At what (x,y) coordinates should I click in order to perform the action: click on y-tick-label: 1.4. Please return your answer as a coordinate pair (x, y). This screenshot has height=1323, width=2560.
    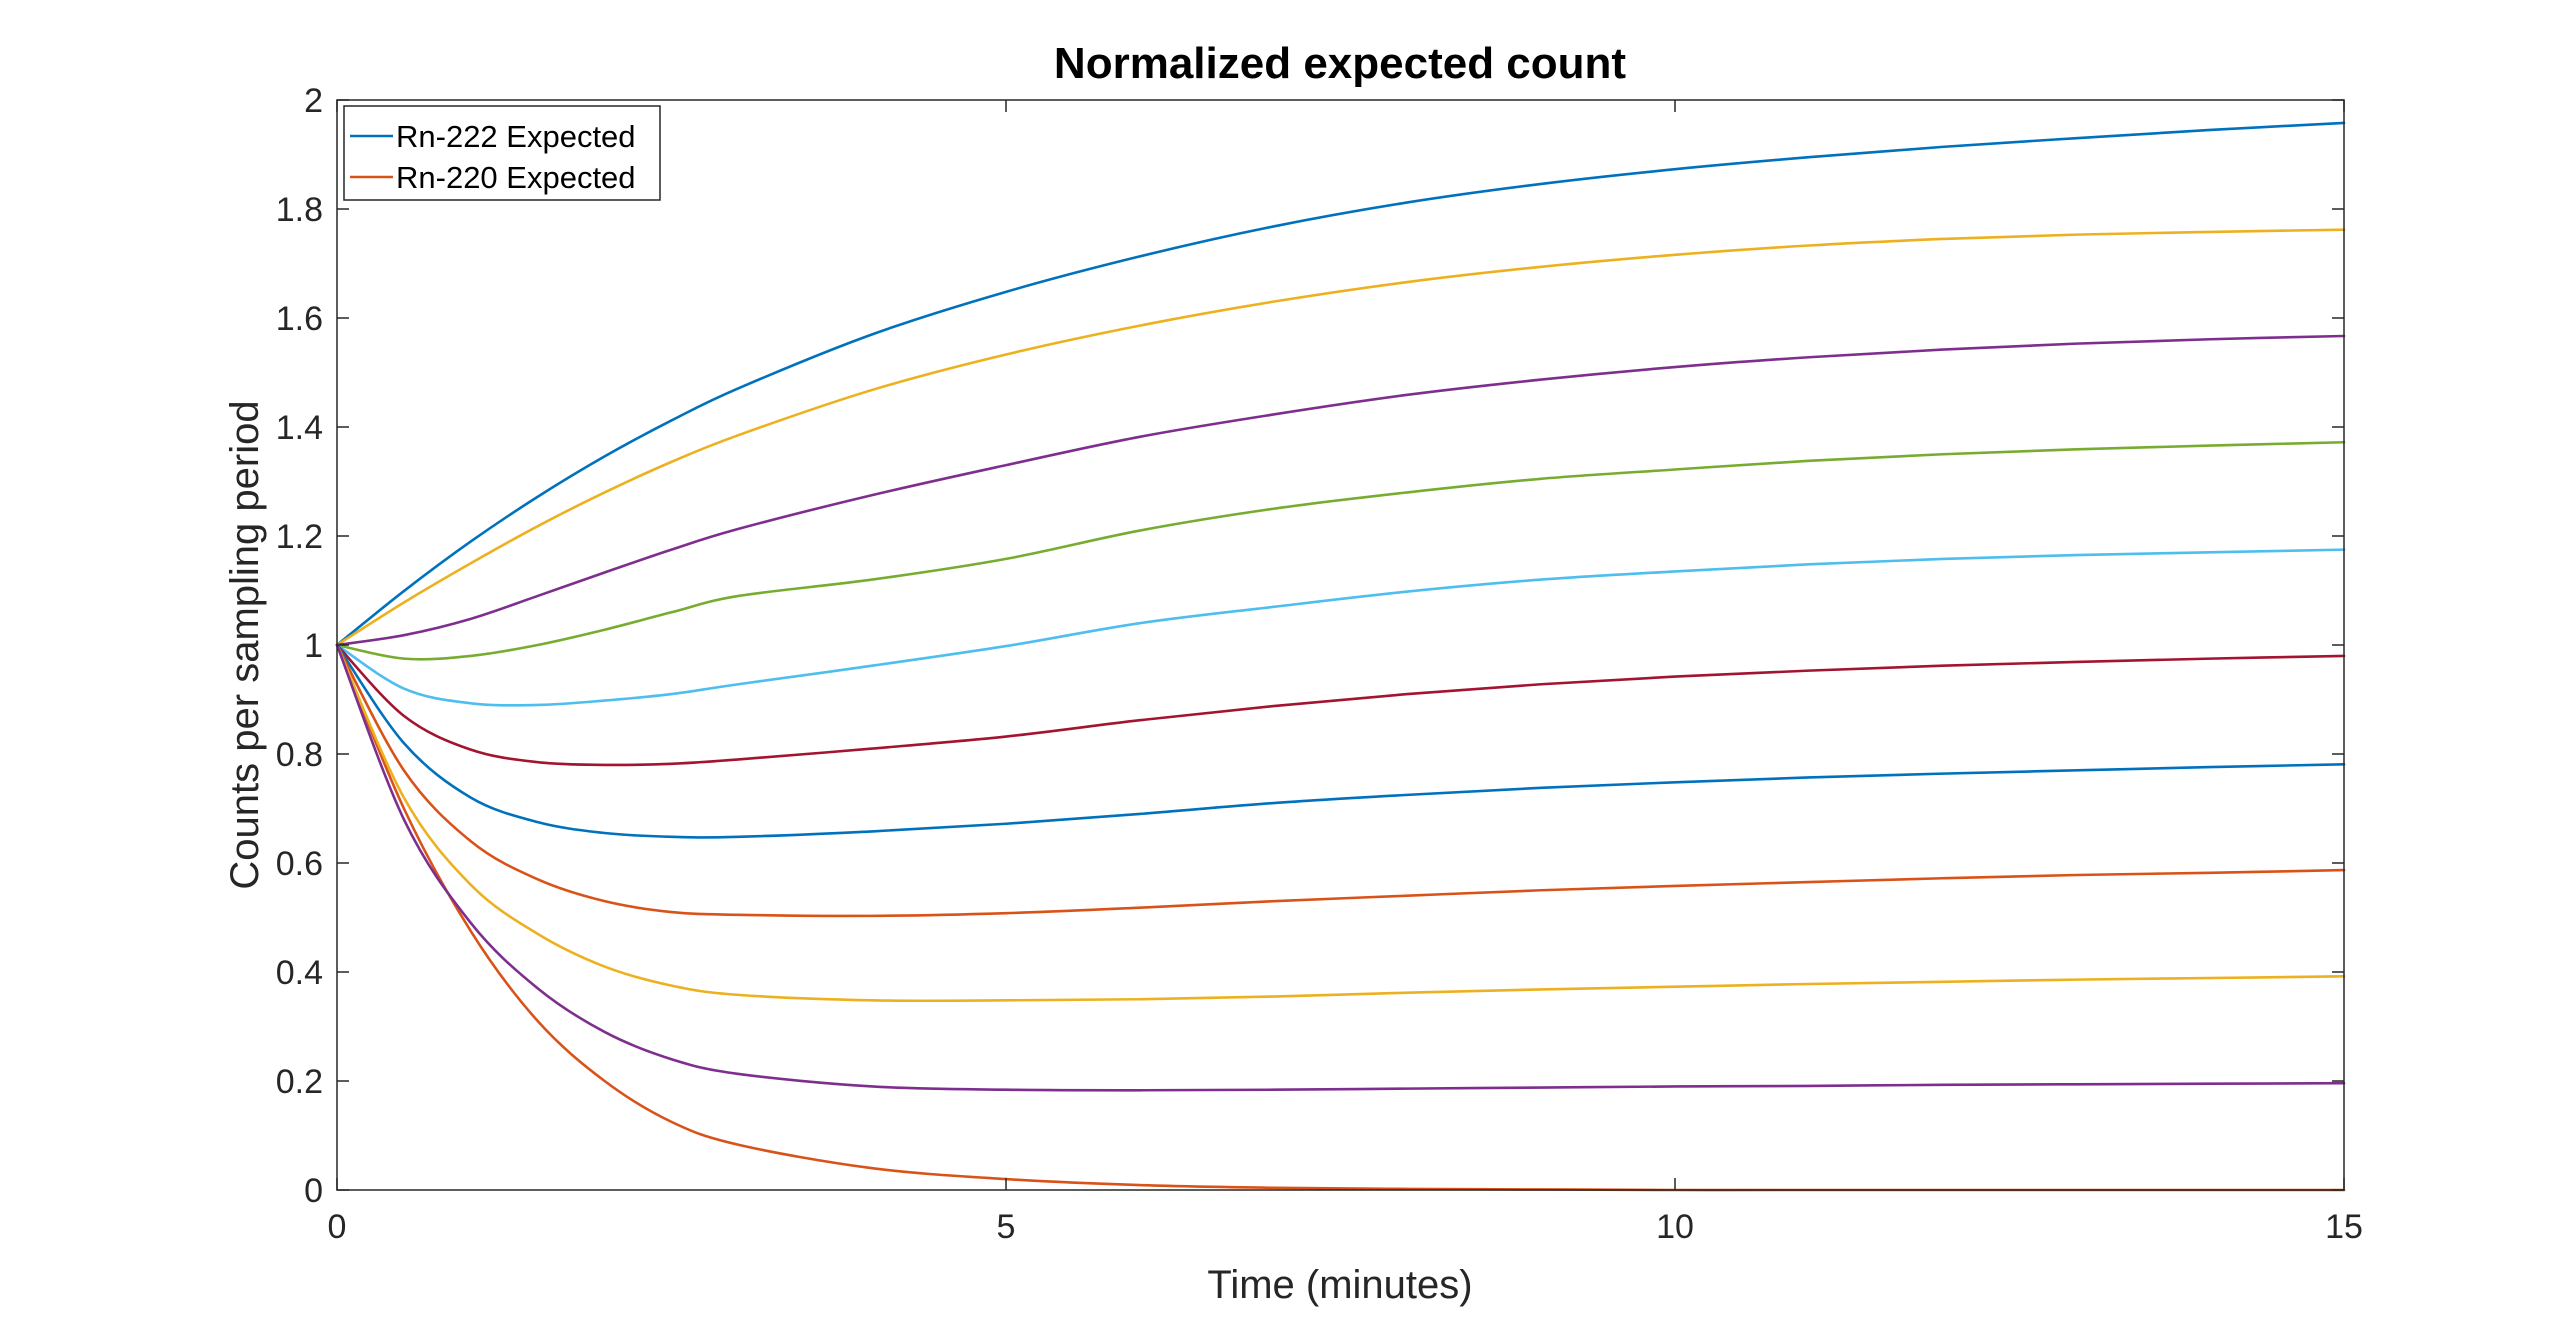
    Looking at the image, I should click on (299, 428).